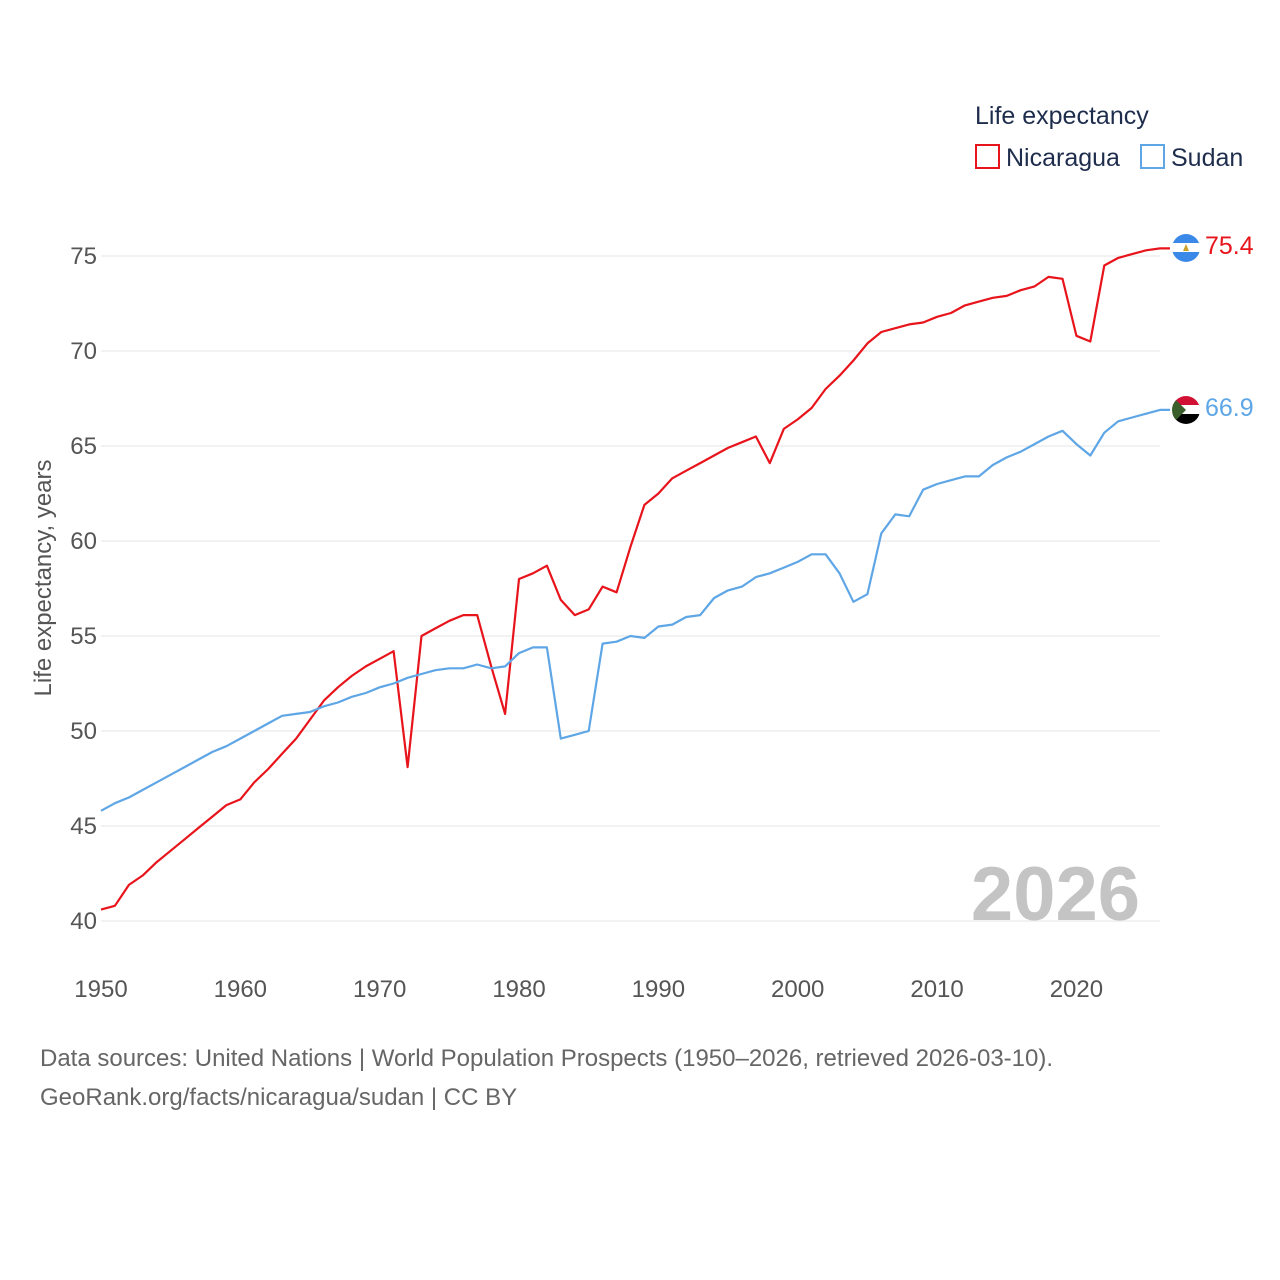  What do you see at coordinates (1076, 989) in the screenshot?
I see `x-tick-label: 2020` at bounding box center [1076, 989].